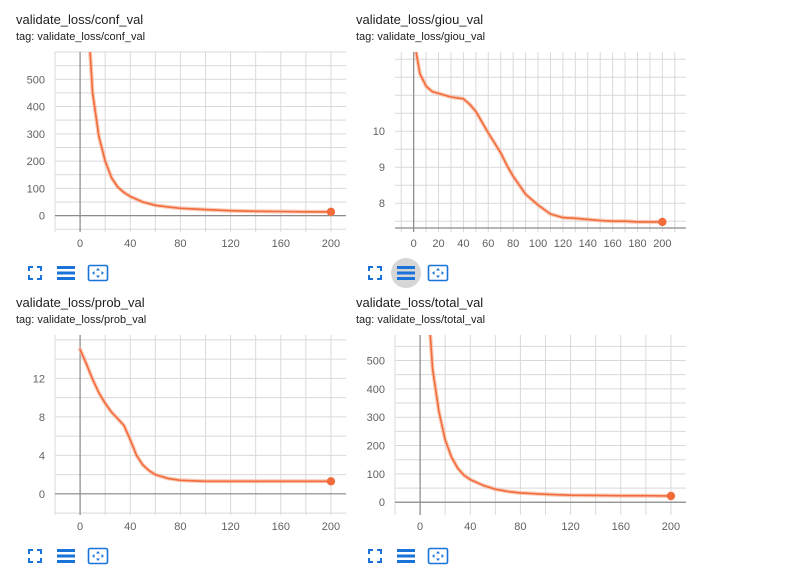 The width and height of the screenshot is (791, 576). I want to click on card-tag: tag: validate_loss/conf_val, so click(81, 37).